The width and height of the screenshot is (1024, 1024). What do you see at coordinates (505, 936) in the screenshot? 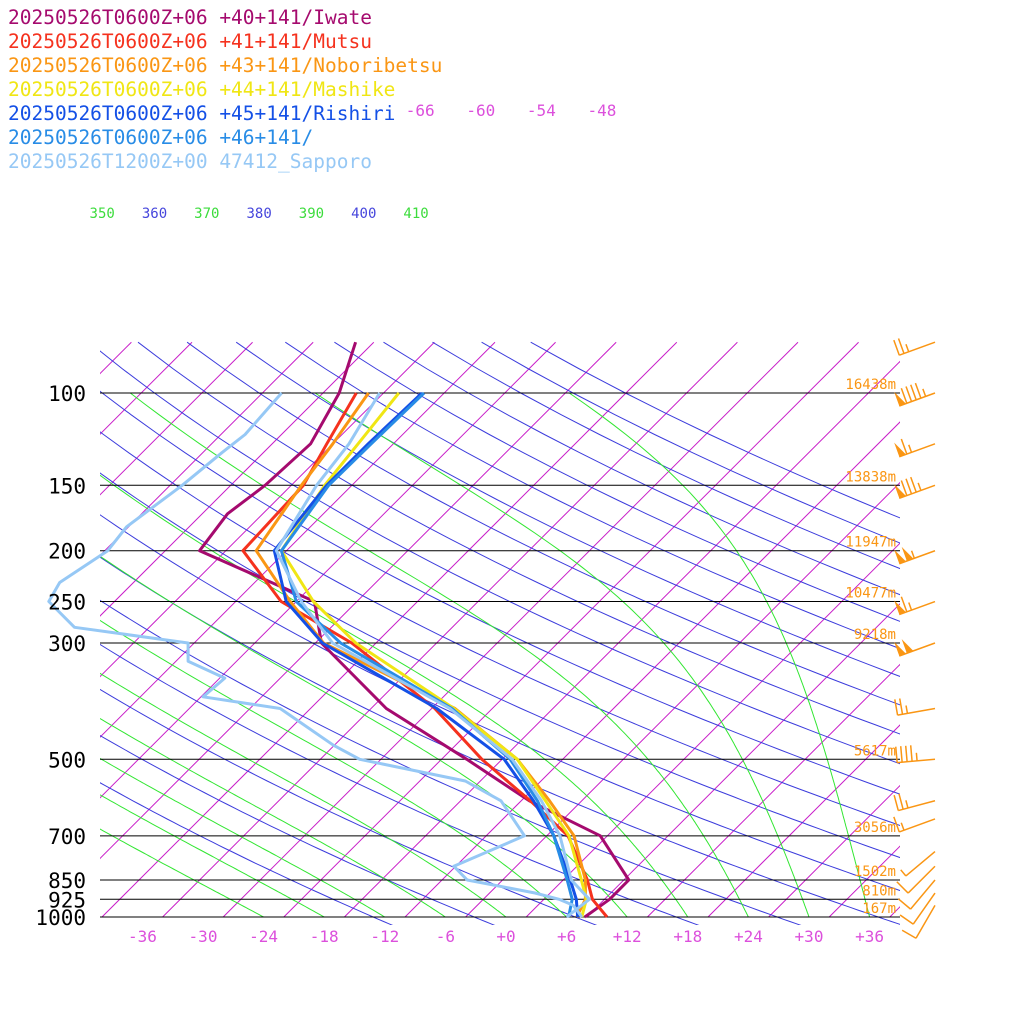
I see `temperature-tick-label: +0` at bounding box center [505, 936].